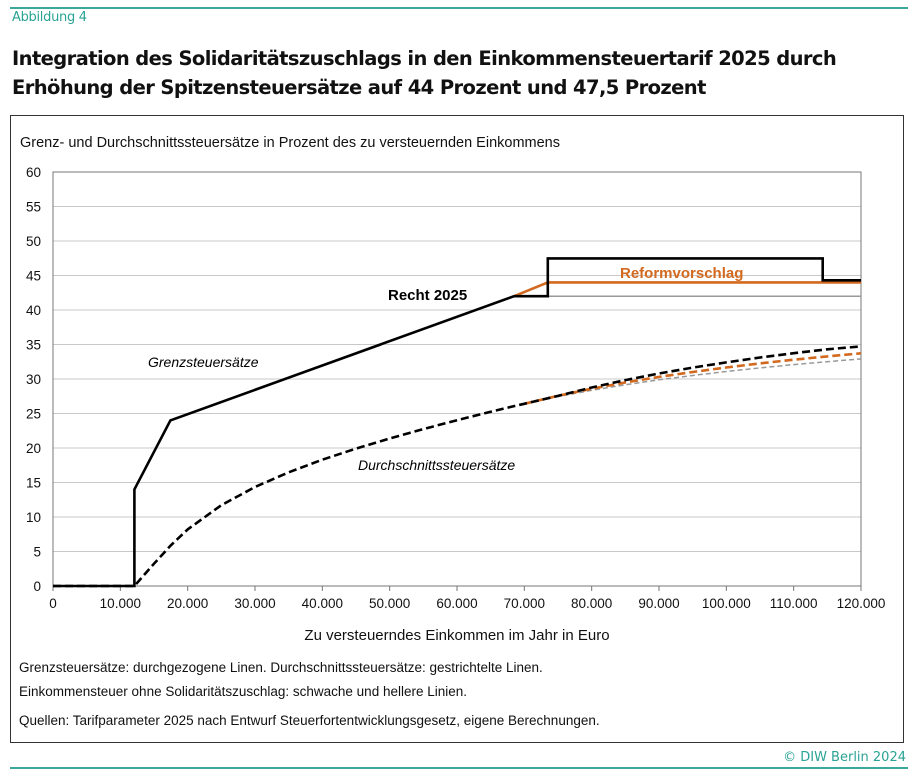 The height and width of the screenshot is (776, 920). Describe the element at coordinates (861, 603) in the screenshot. I see `x-tick-label: 120.000` at that location.